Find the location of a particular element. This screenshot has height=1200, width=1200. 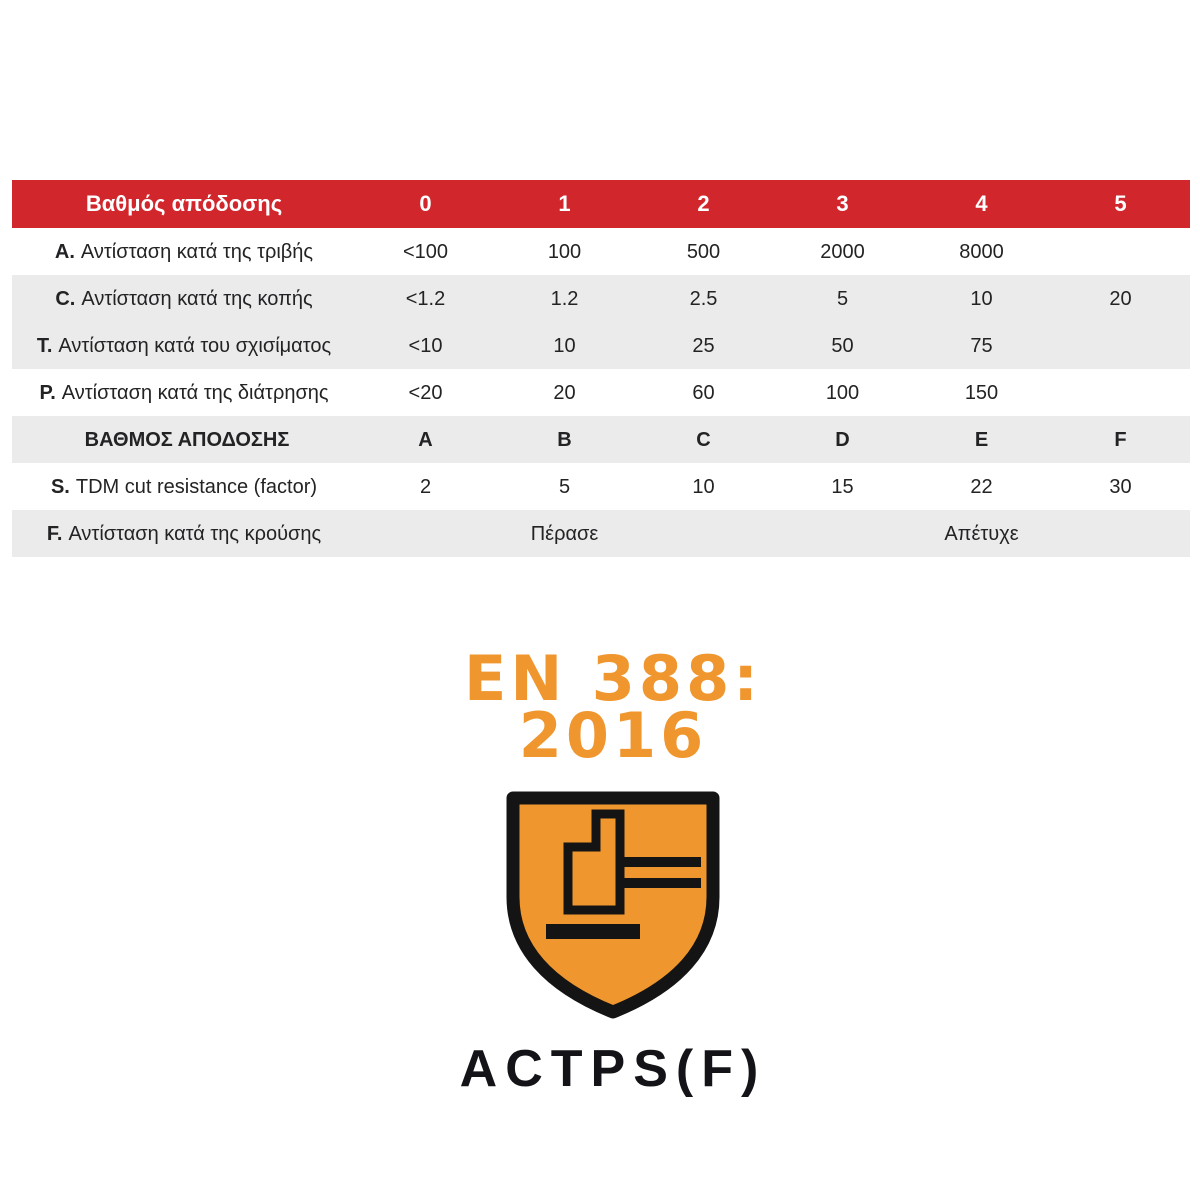

fist-outline is located at coordinates (594, 862).